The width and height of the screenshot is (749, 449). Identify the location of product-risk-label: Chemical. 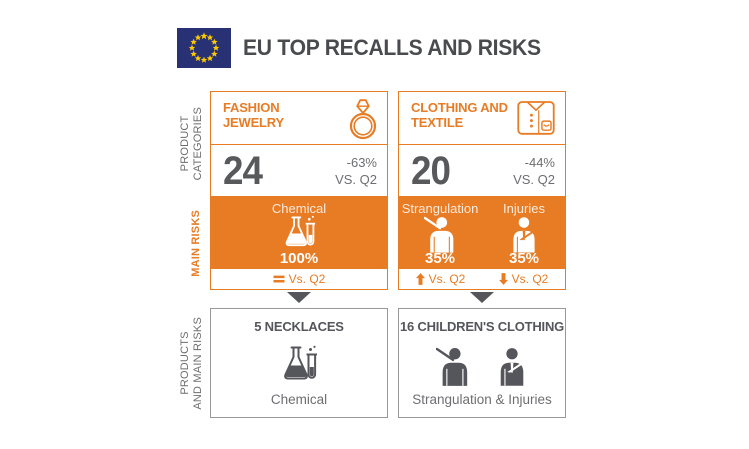
(299, 399).